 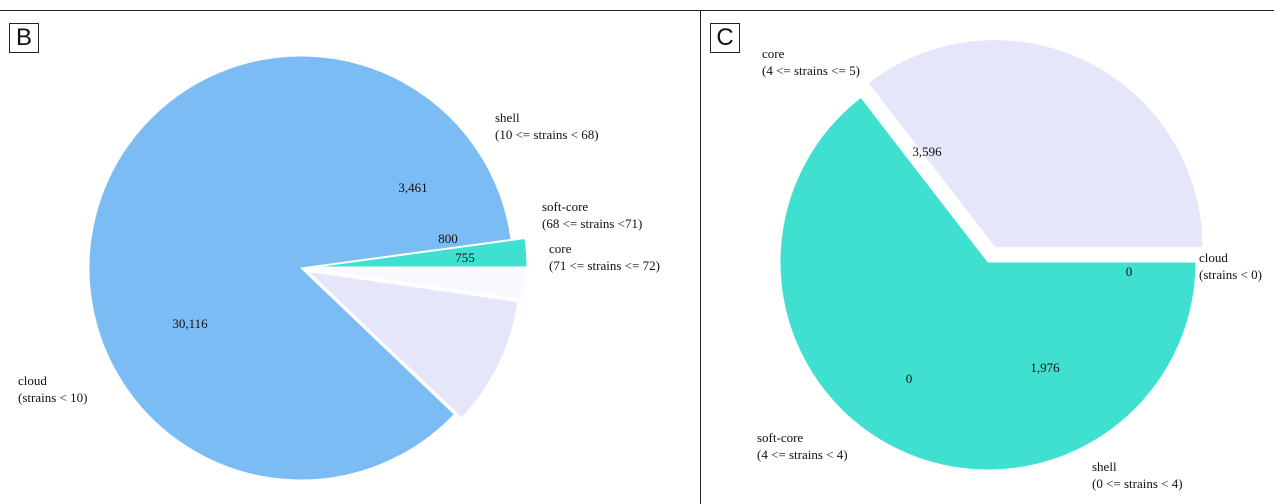 What do you see at coordinates (725, 38) in the screenshot?
I see `panel-label-c: C` at bounding box center [725, 38].